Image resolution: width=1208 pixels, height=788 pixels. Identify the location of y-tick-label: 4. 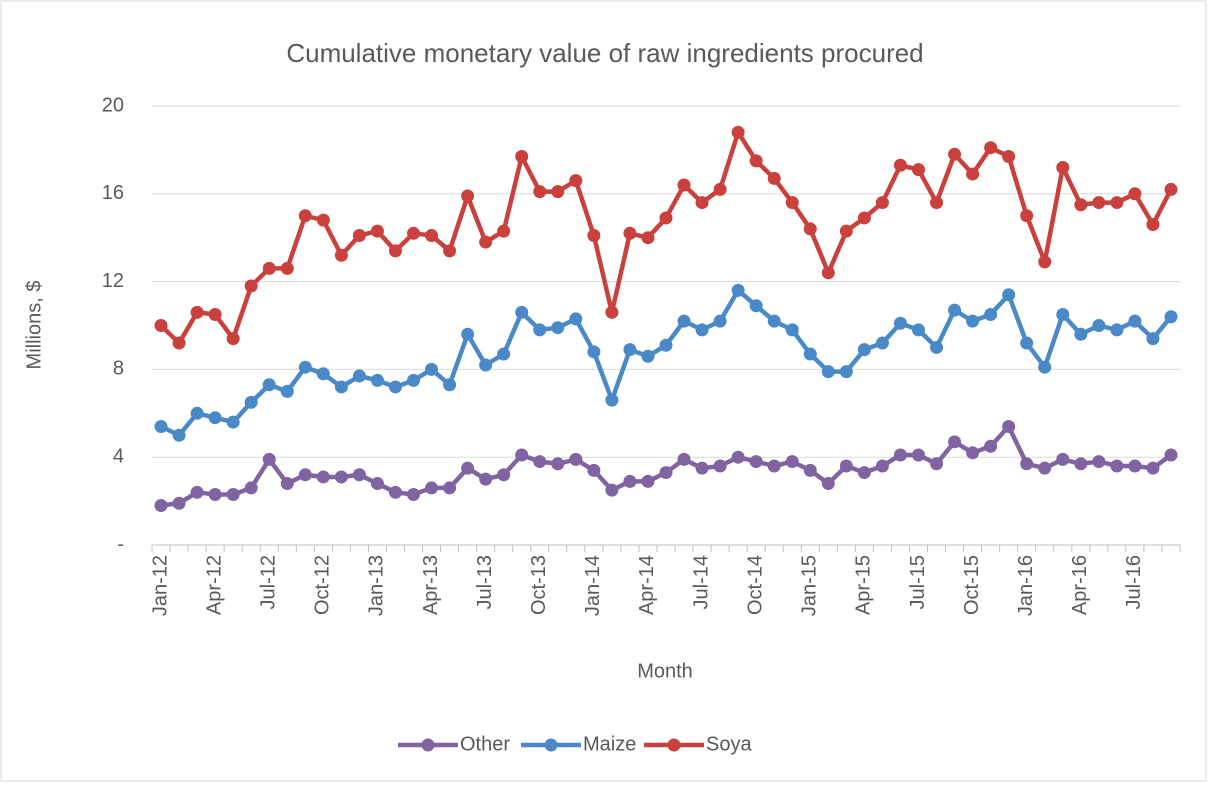
(118, 456).